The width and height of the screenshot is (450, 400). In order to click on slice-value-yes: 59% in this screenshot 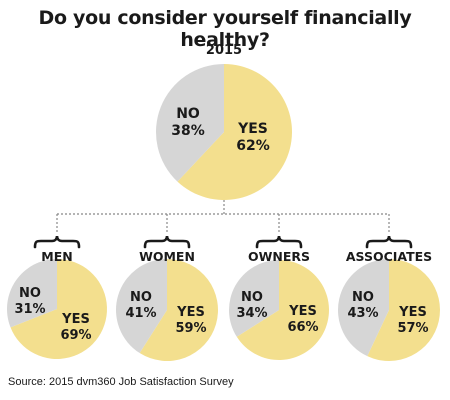, I will do `click(190, 328)`.